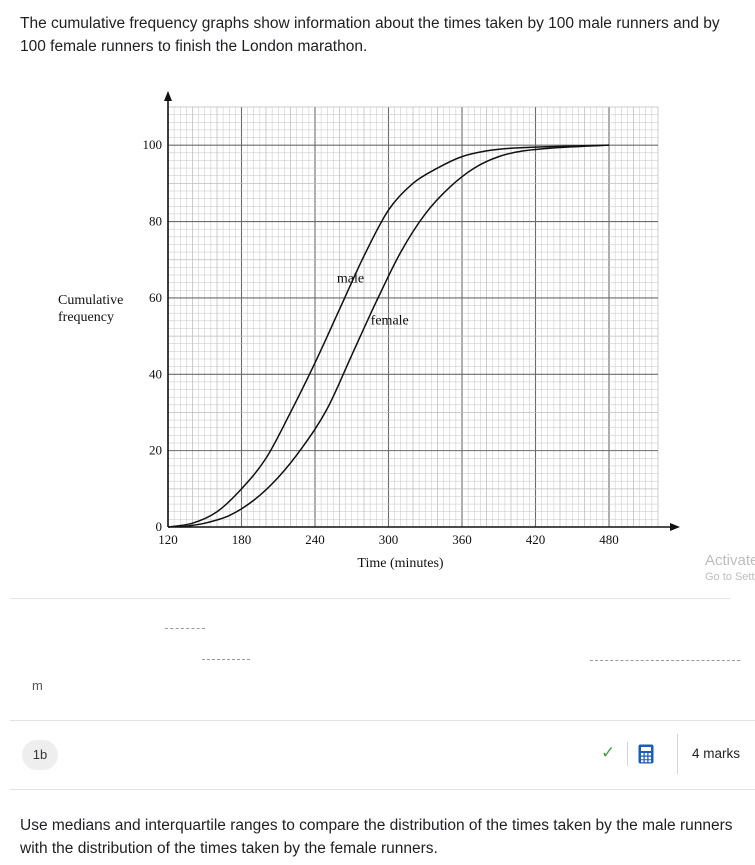  What do you see at coordinates (730, 560) in the screenshot?
I see `activate-title: Activate Windows` at bounding box center [730, 560].